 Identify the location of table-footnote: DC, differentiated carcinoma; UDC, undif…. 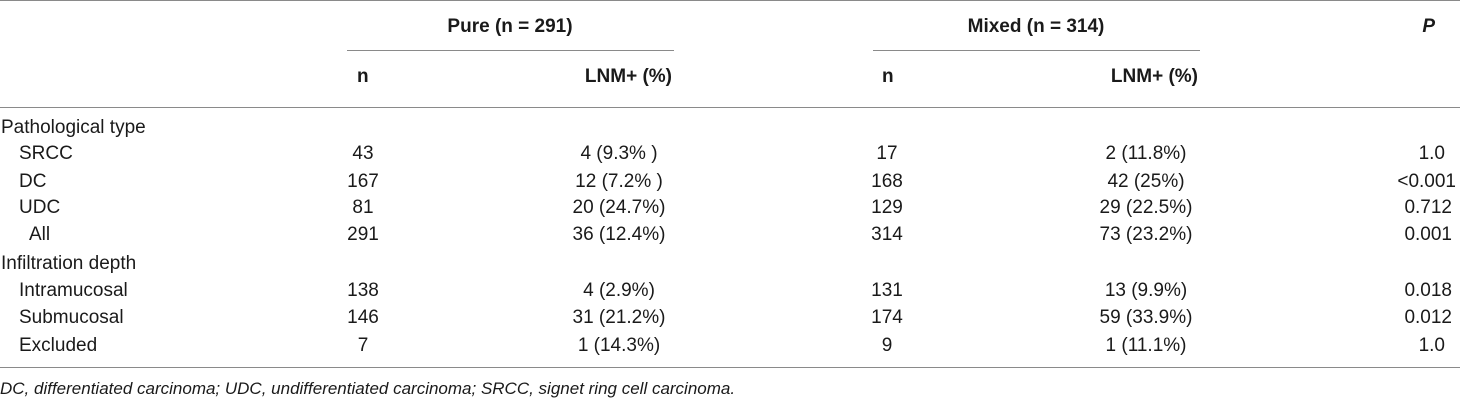
(368, 388).